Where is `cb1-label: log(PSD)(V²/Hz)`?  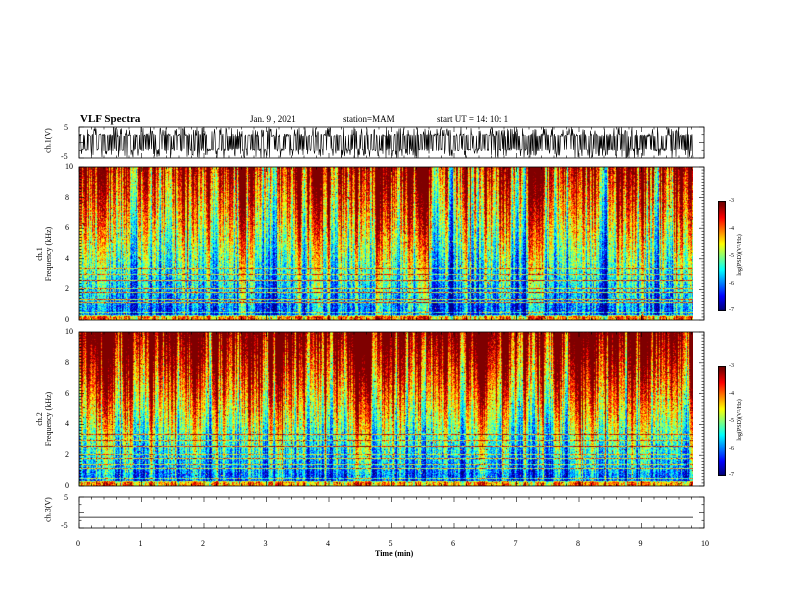
cb1-label: log(PSD)(V²/Hz) is located at coordinates (740, 255).